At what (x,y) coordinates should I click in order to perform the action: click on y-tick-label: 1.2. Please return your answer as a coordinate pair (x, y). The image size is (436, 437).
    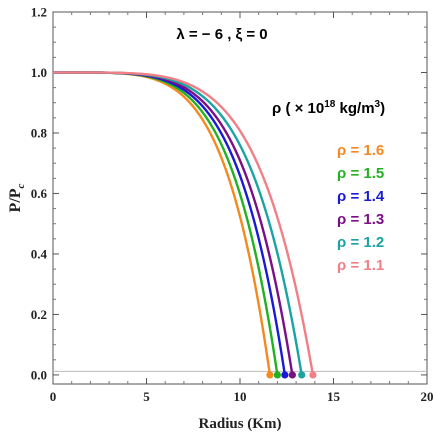
    Looking at the image, I should click on (39, 12).